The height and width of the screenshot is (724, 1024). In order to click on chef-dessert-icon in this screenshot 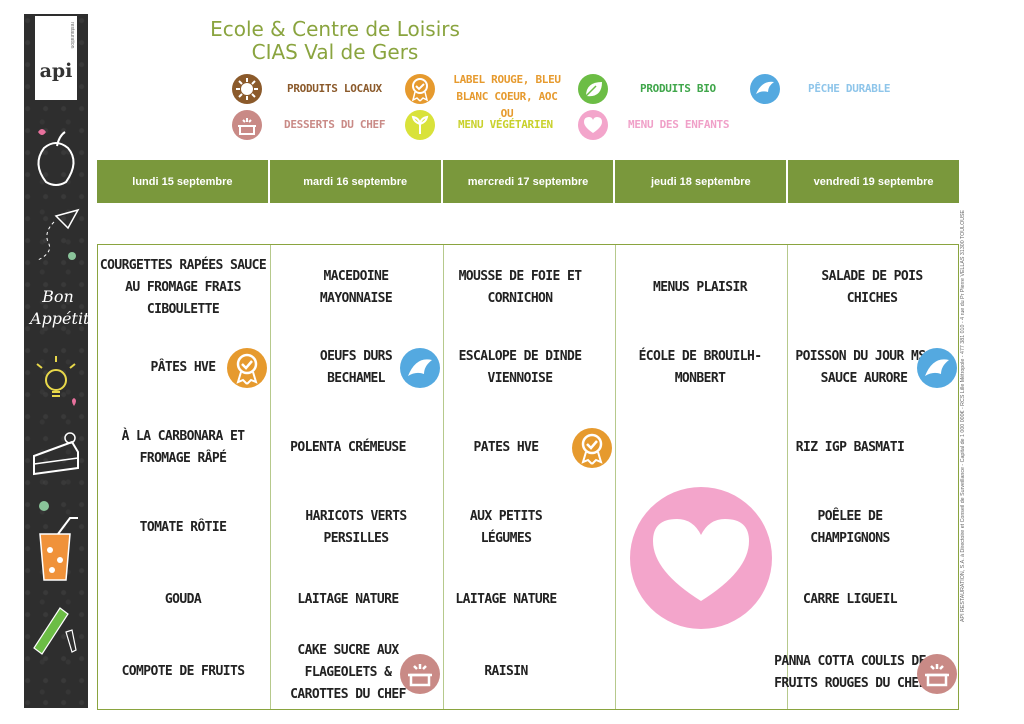, I will do `click(247, 125)`.